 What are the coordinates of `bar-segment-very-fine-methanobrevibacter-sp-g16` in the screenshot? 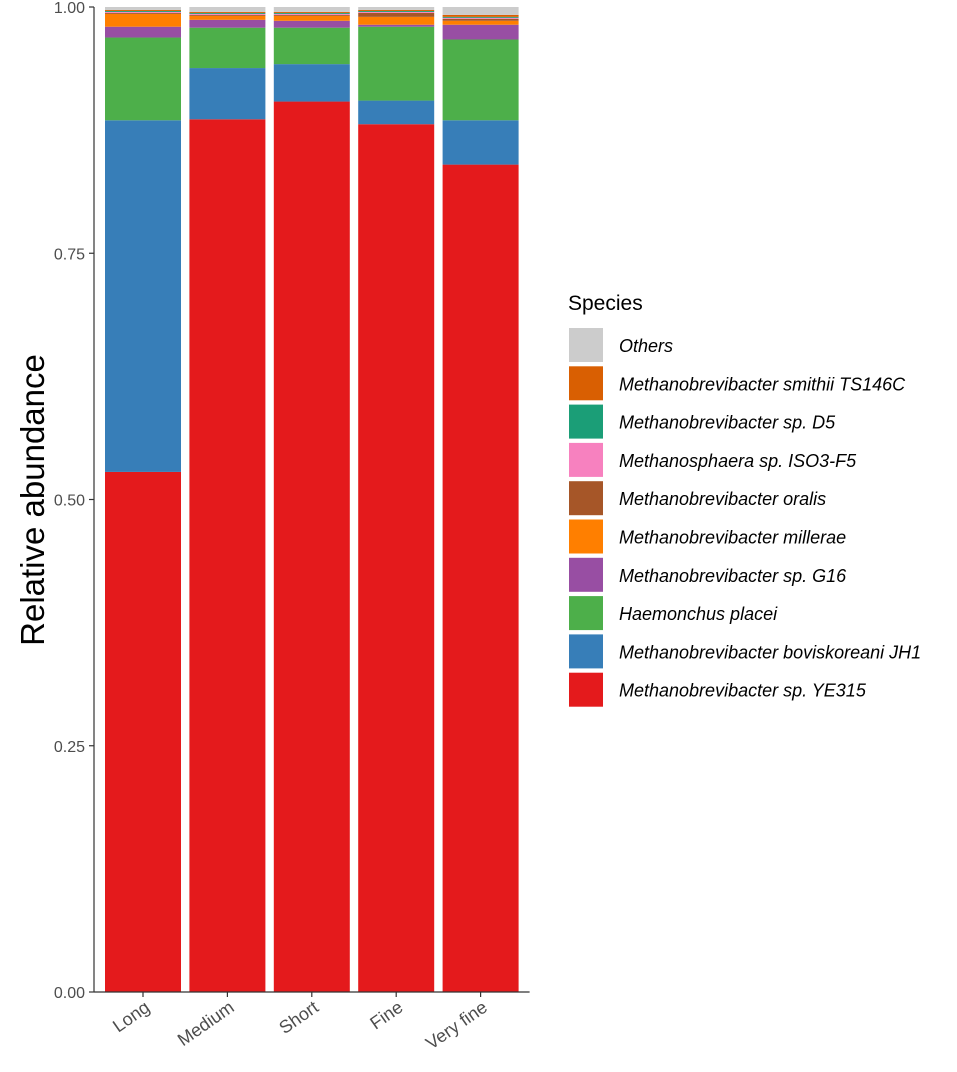 It's located at (480, 32).